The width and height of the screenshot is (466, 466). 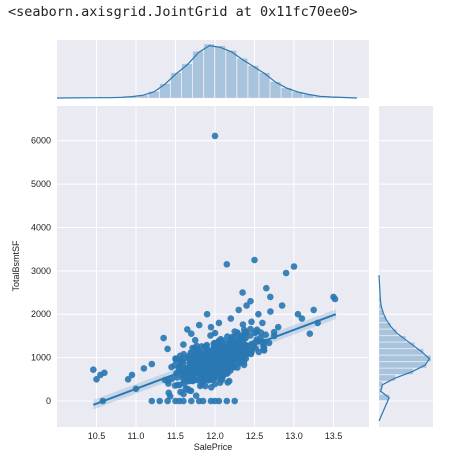 What do you see at coordinates (41, 314) in the screenshot?
I see `y-tick-label: 2000` at bounding box center [41, 314].